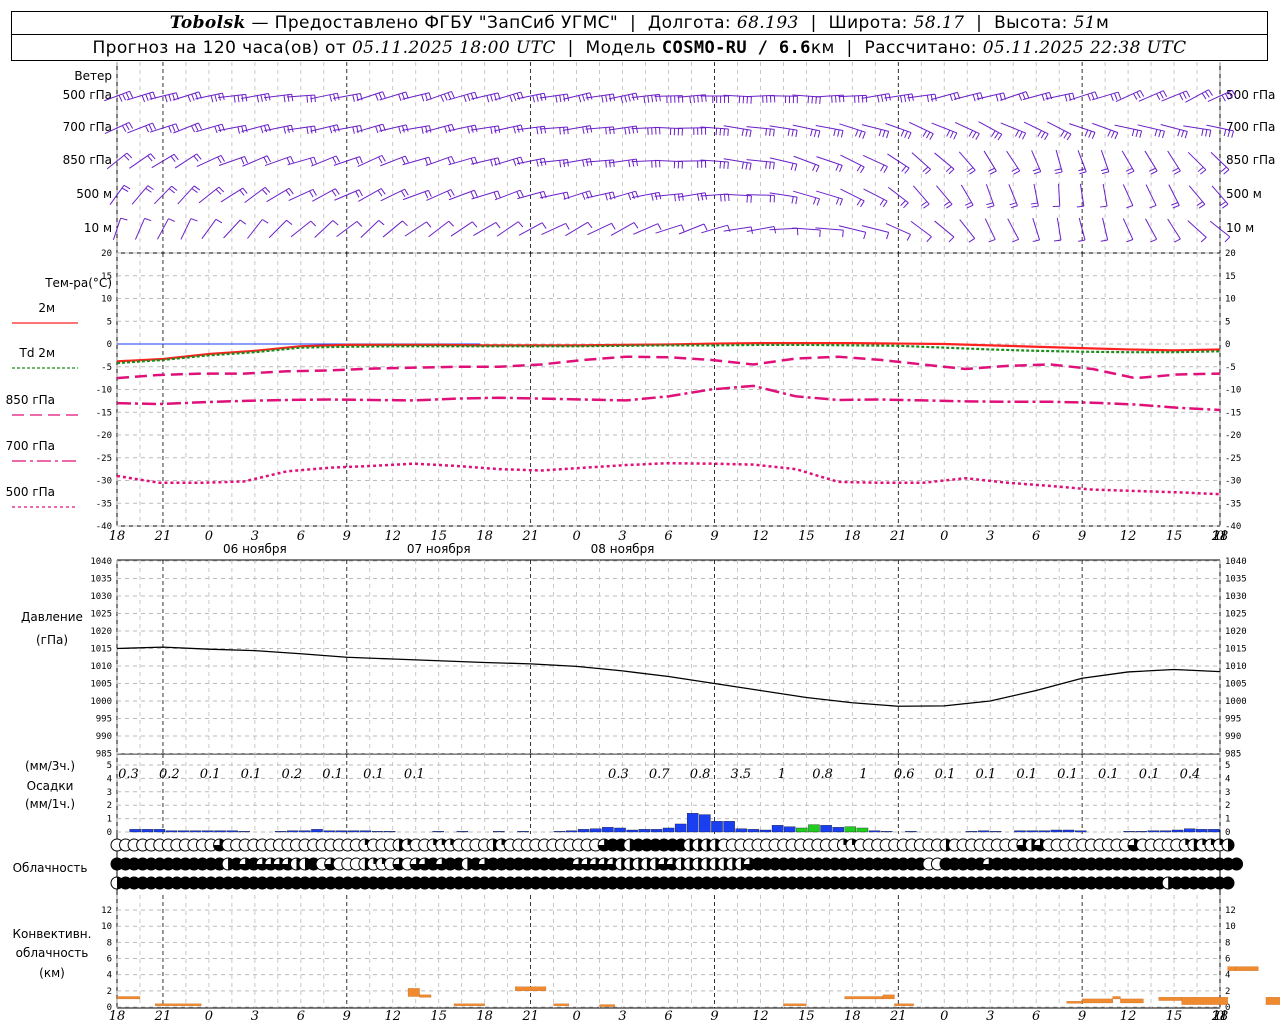  I want to click on x-tick-hour: 12, so click(760, 536).